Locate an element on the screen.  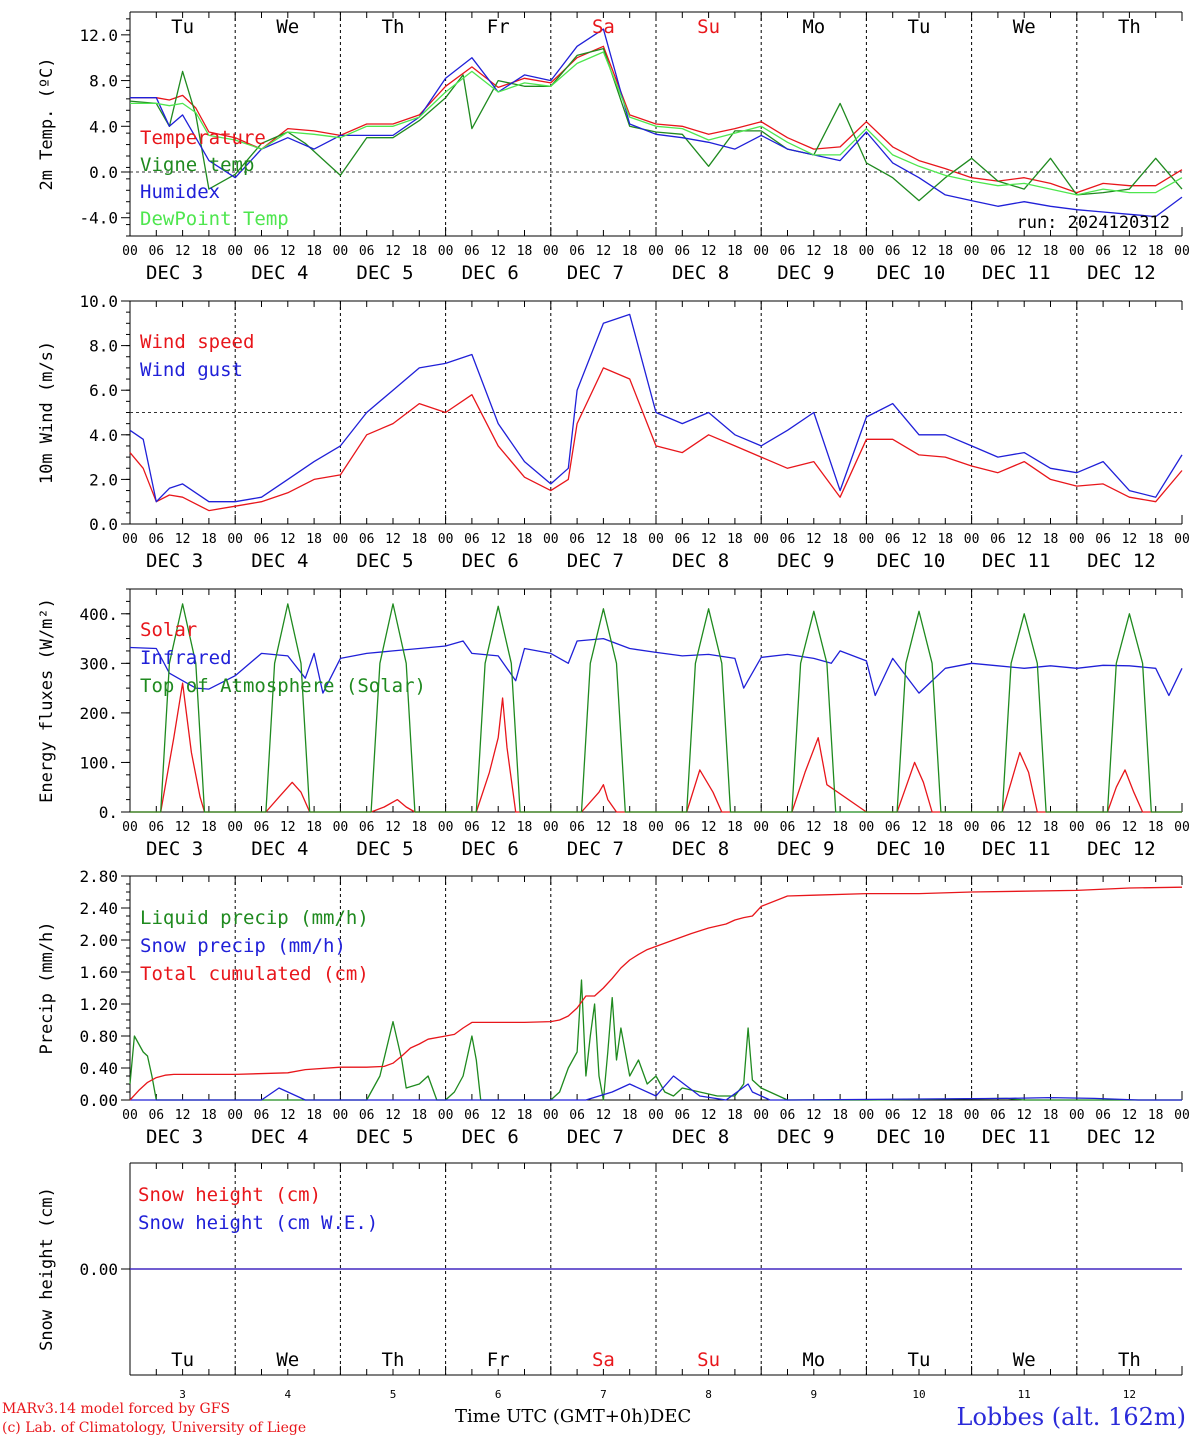
temp-date-label: DEC 6 is located at coordinates (490, 273).